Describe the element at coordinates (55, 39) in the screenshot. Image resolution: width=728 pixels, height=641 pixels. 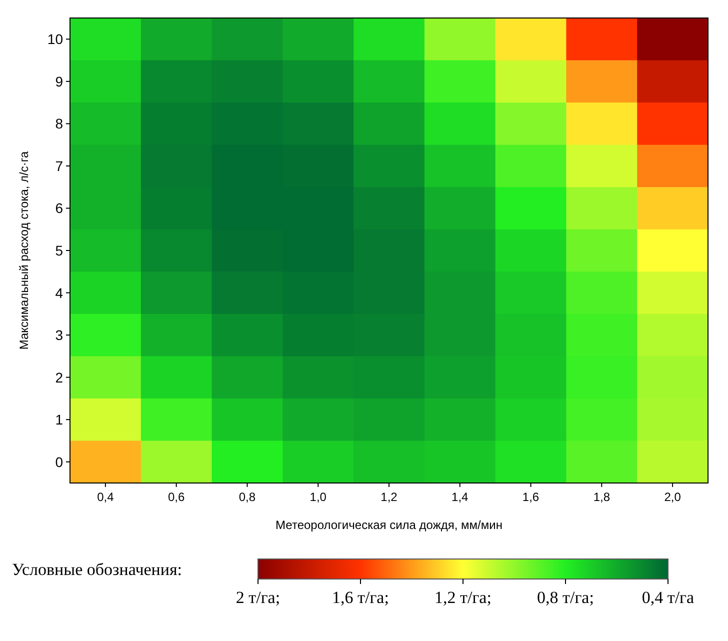
I see `y-tick-label: 10` at that location.